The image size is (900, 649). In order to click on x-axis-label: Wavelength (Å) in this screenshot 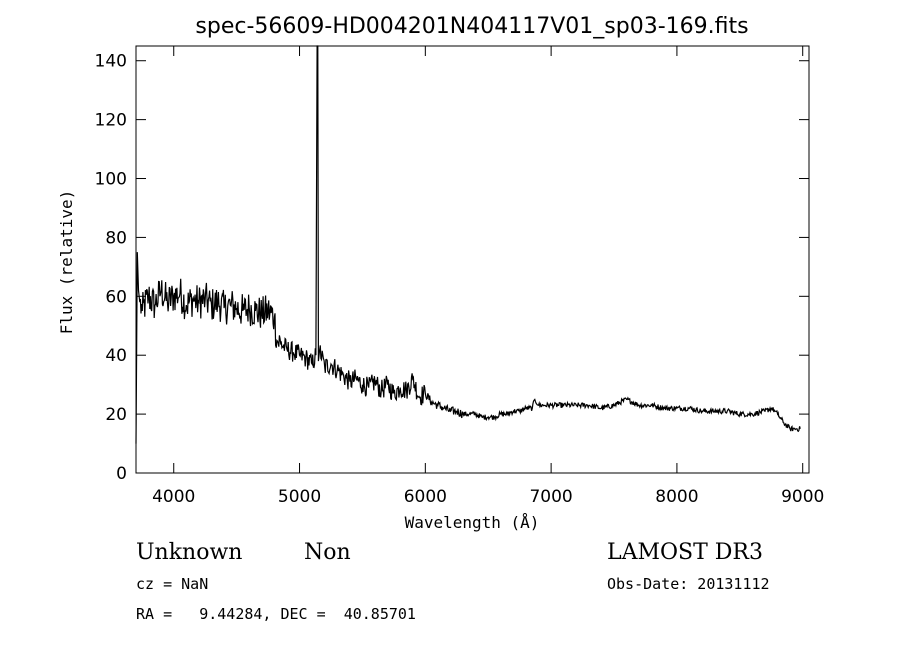, I will do `click(472, 522)`.